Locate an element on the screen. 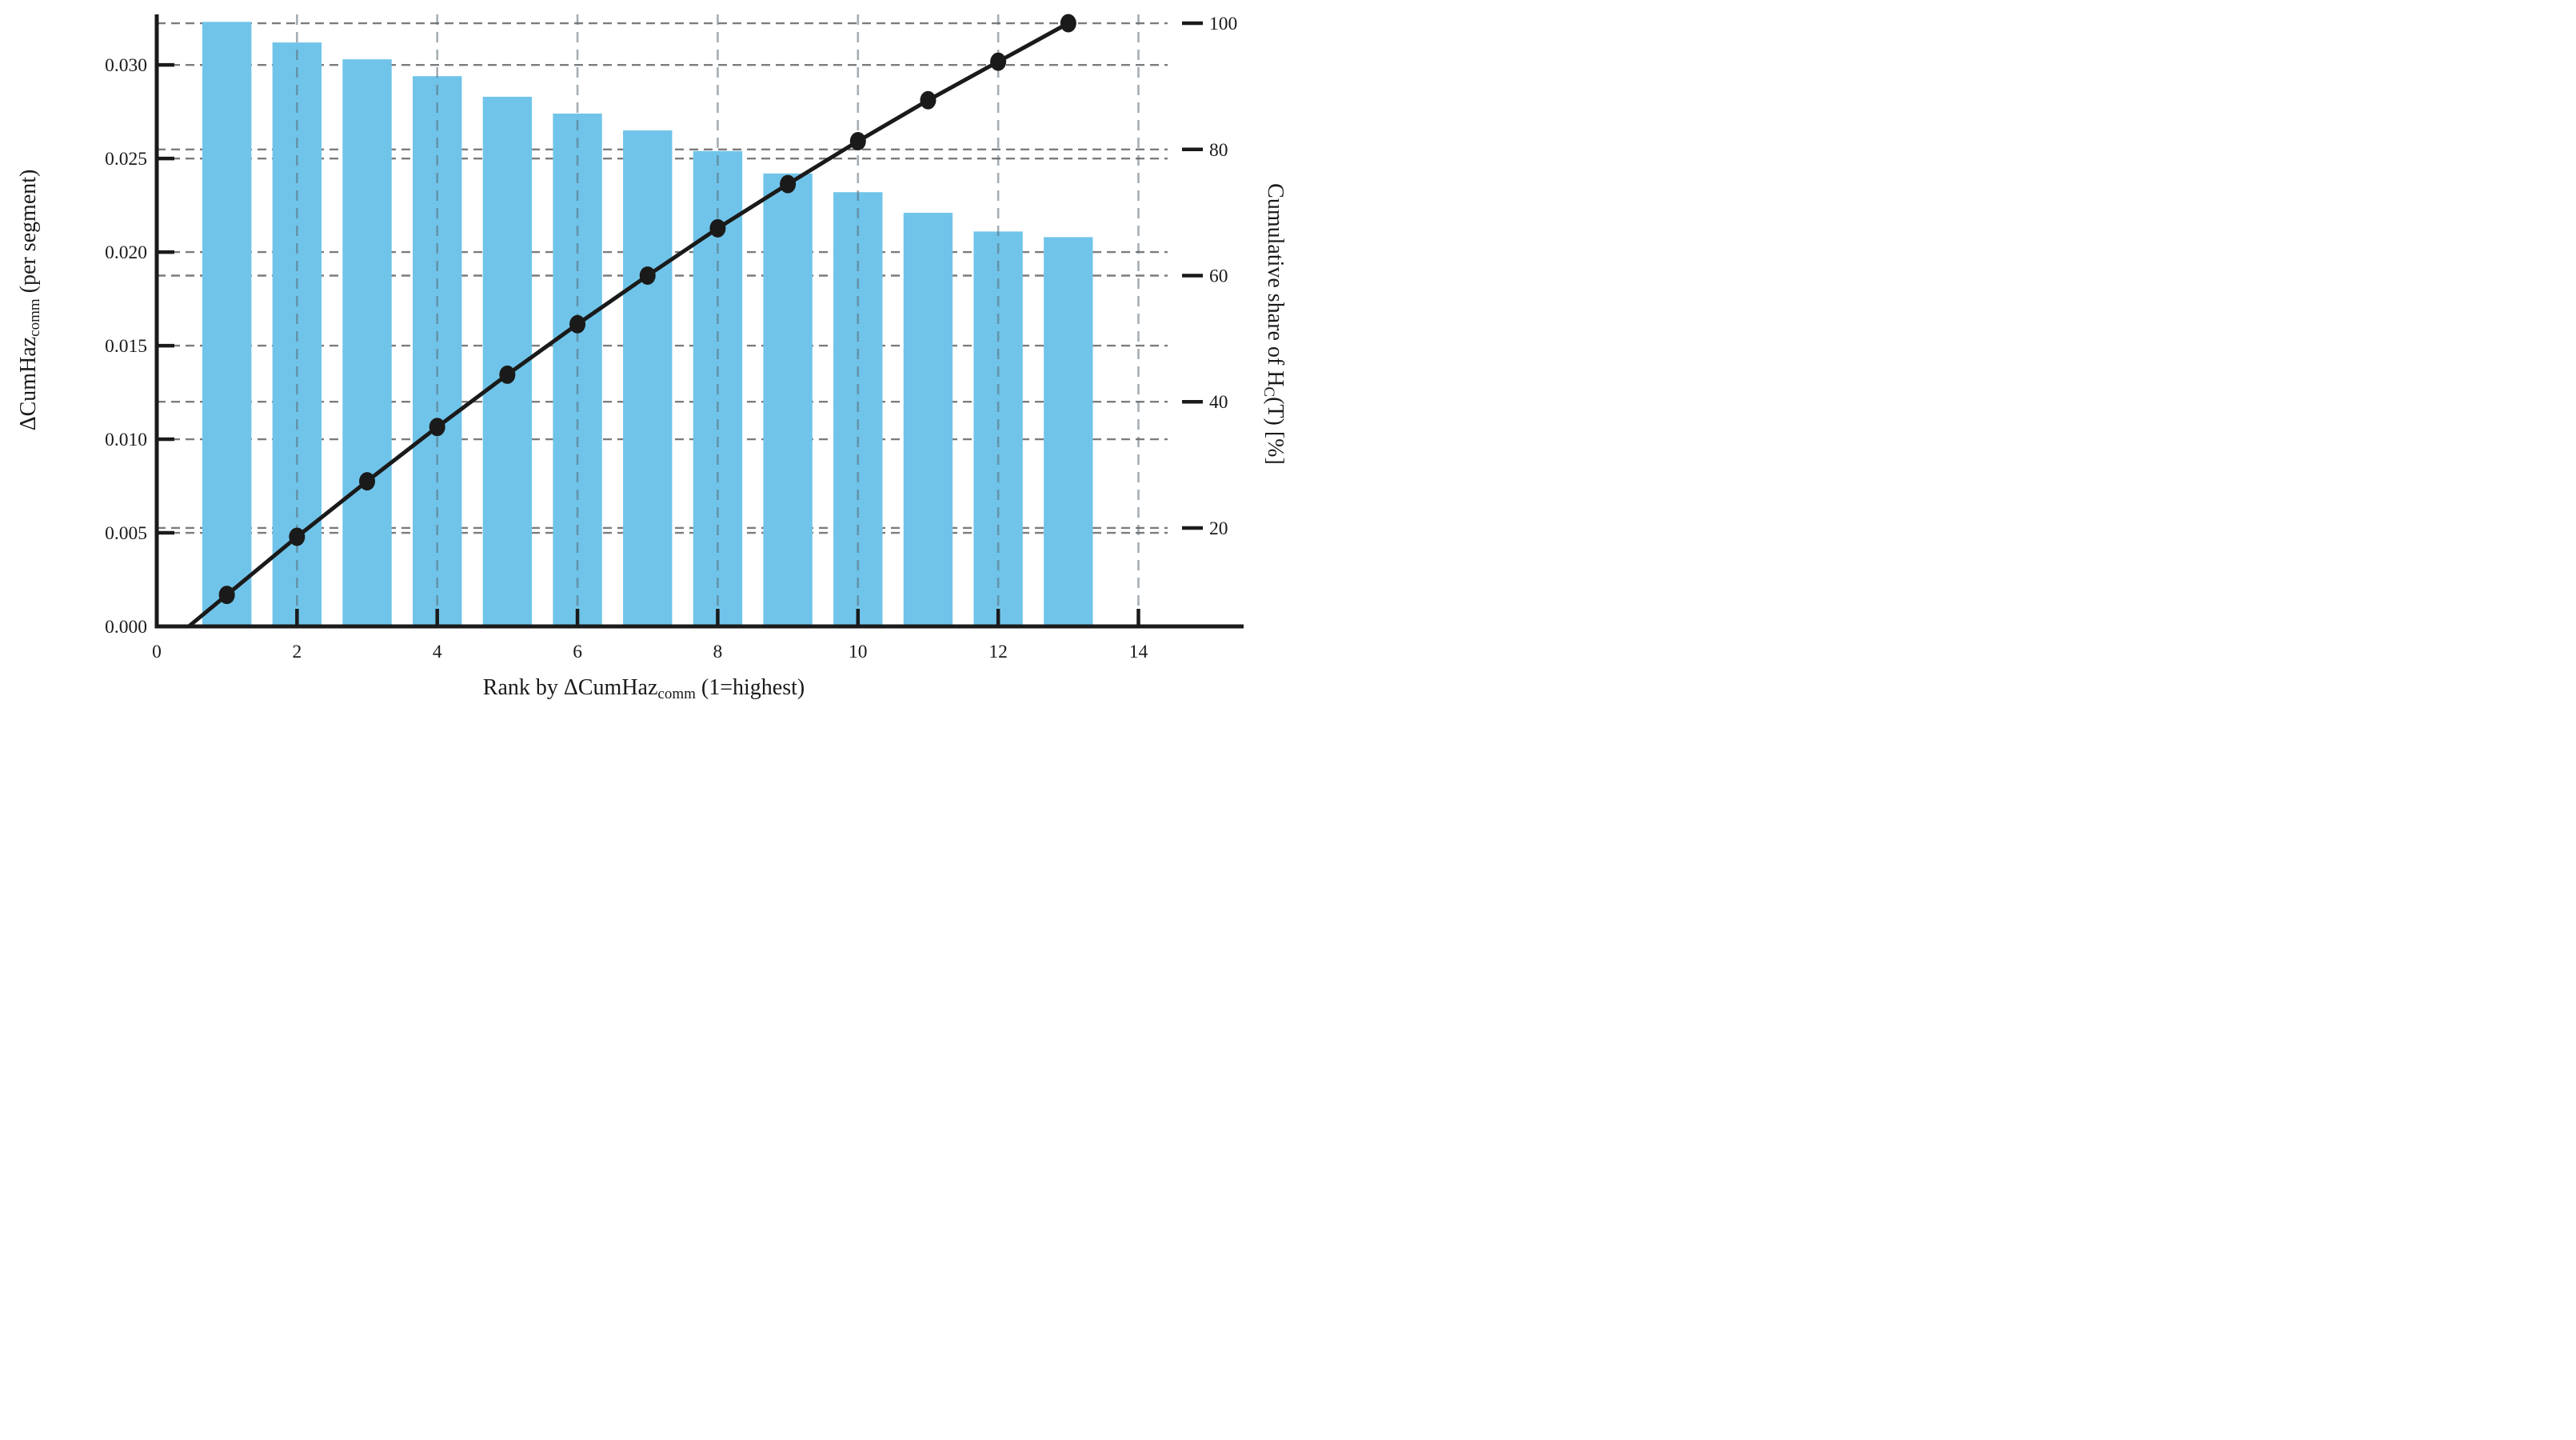 This screenshot has height=1440, width=2576. y-right-tick-label-40: 40 is located at coordinates (1219, 402).